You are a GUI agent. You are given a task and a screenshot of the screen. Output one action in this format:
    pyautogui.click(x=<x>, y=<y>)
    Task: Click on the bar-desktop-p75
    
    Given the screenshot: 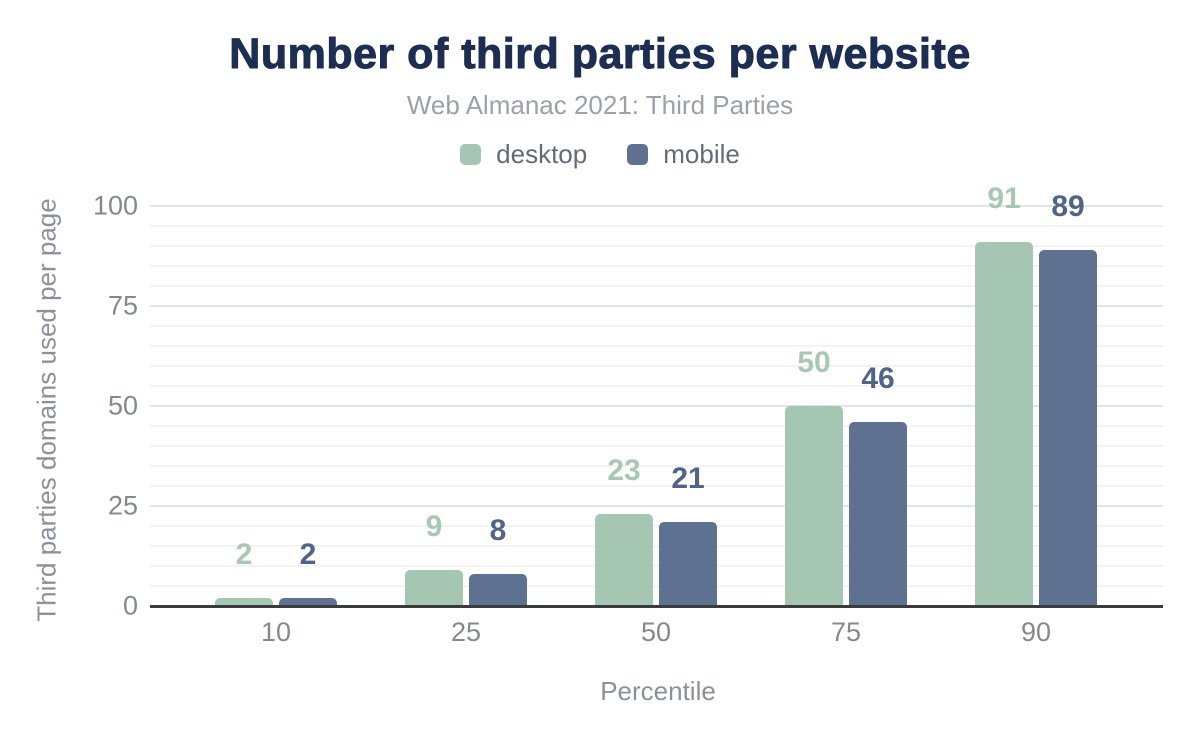 What is the action you would take?
    pyautogui.click(x=814, y=506)
    